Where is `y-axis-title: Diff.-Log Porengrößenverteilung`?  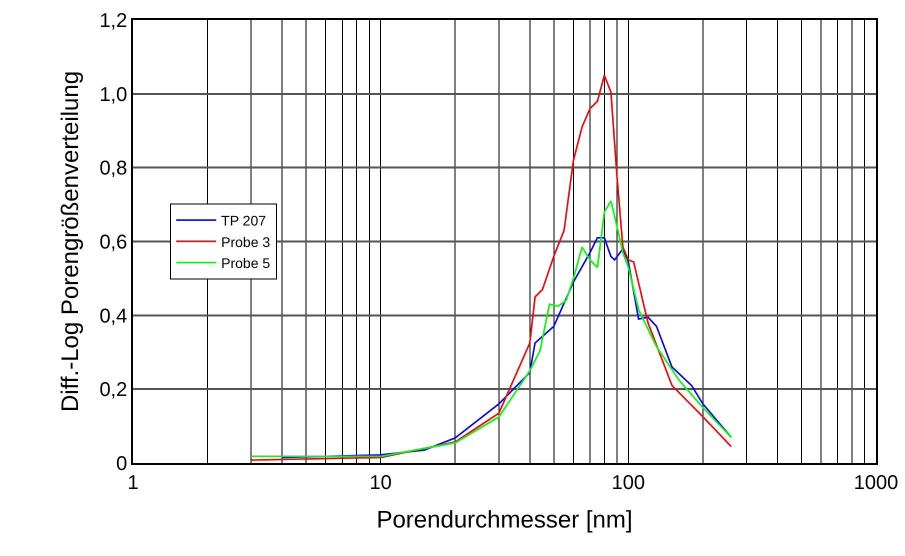
y-axis-title: Diff.-Log Porengrößenverteilung is located at coordinates (70, 241).